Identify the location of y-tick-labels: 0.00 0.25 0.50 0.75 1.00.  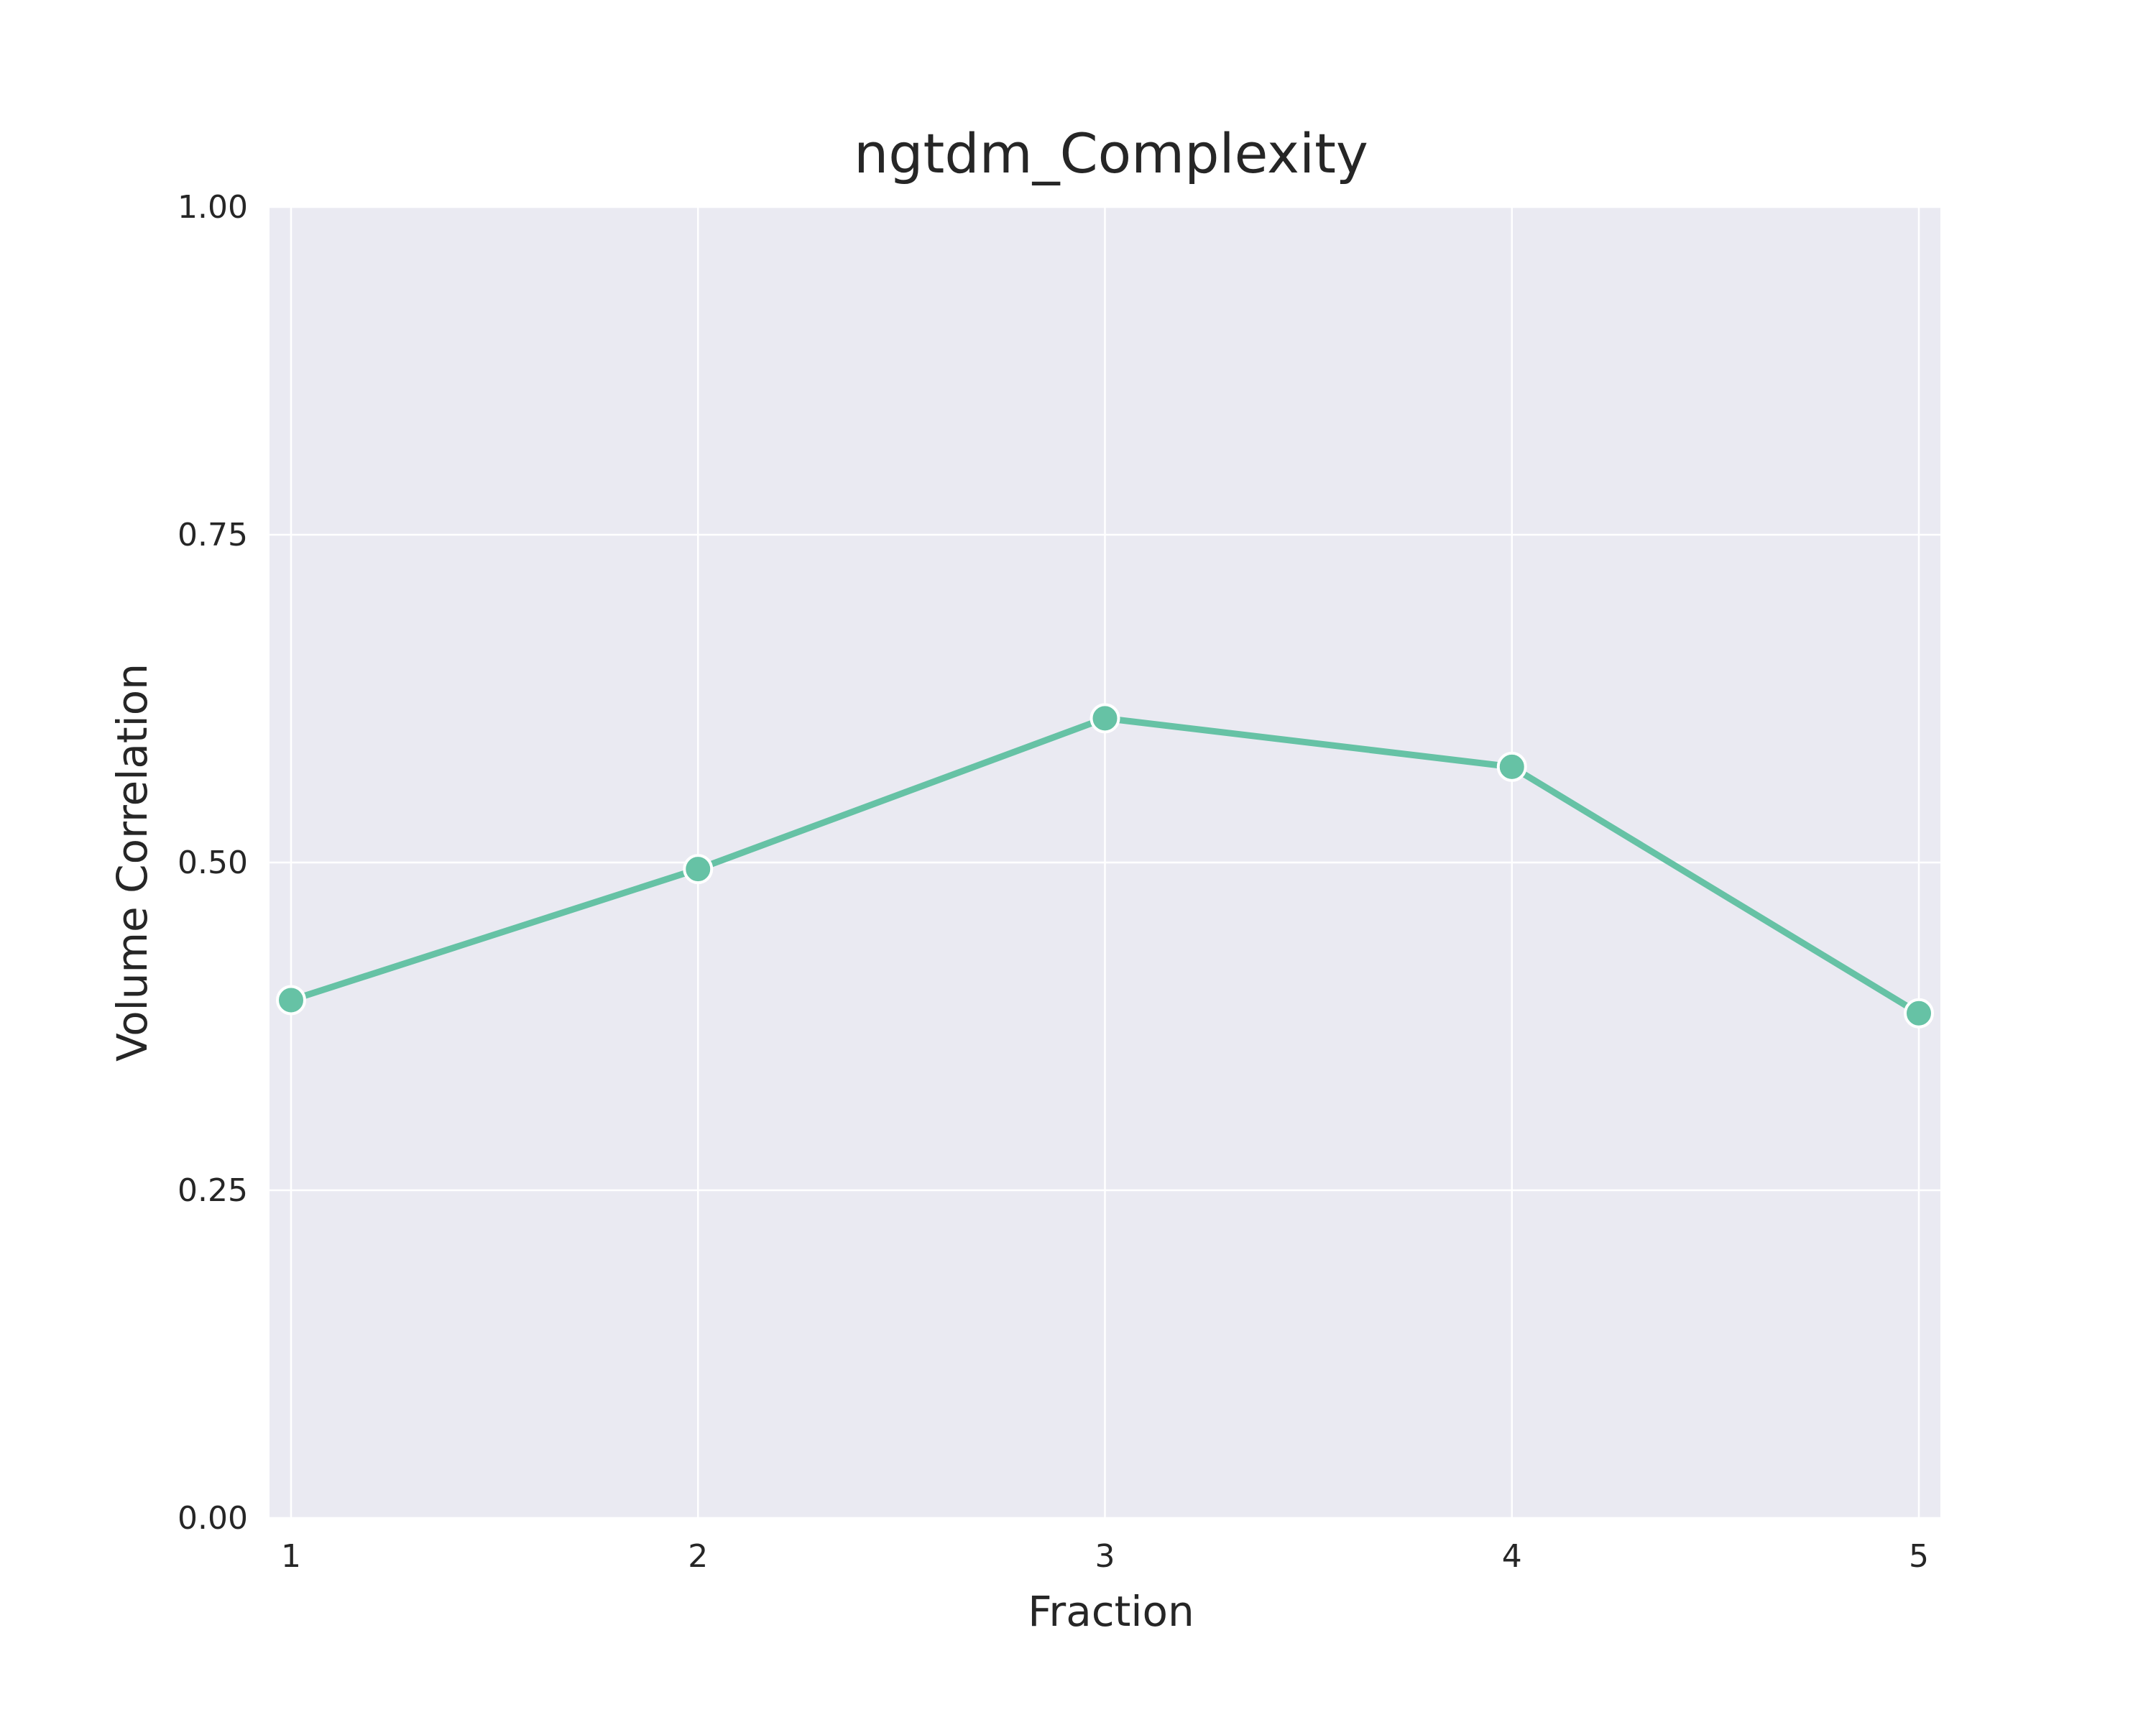
(213, 863).